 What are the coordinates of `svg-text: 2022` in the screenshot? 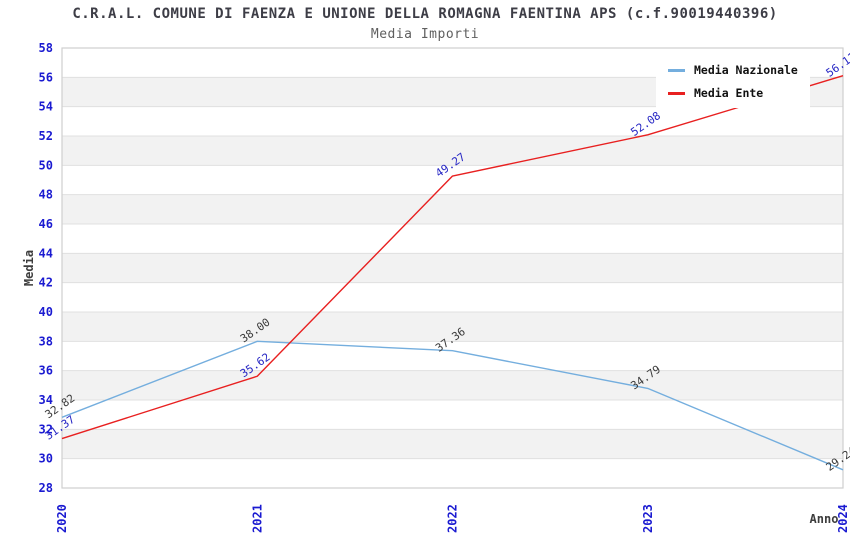 It's located at (453, 518).